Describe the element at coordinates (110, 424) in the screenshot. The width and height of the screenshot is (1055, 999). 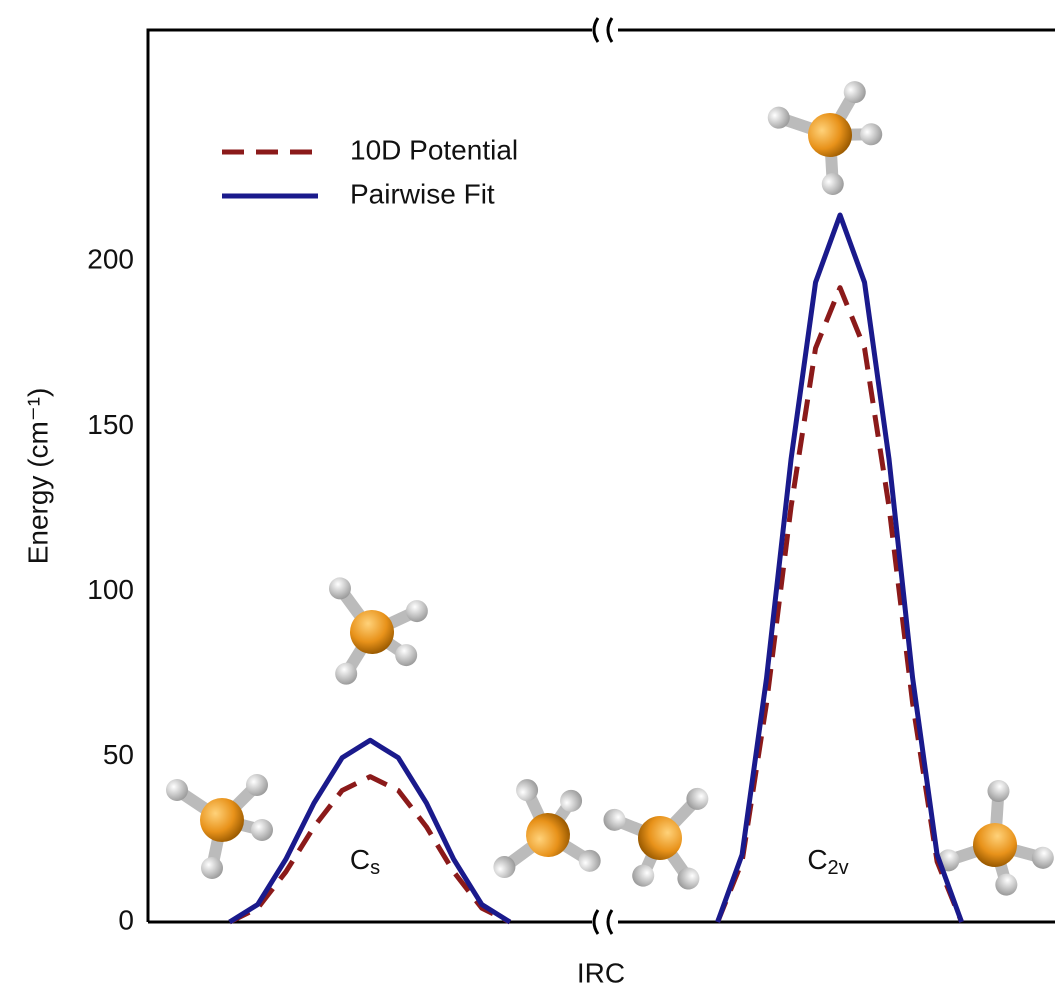
I see `y-tick-label: 150` at that location.